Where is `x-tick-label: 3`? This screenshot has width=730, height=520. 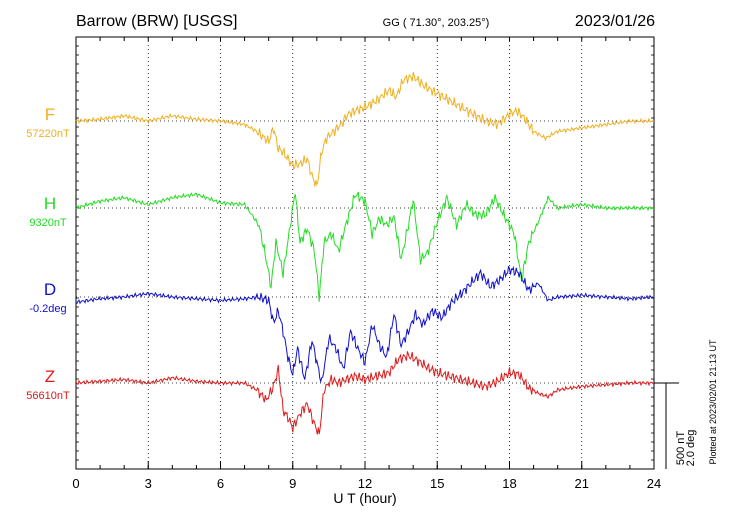 x-tick-label: 3 is located at coordinates (148, 483).